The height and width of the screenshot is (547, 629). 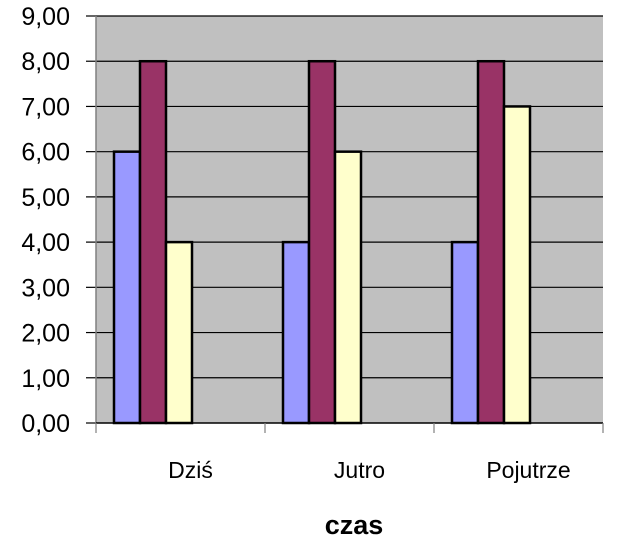 What do you see at coordinates (45, 107) in the screenshot?
I see `y-tick-label: 7,00` at bounding box center [45, 107].